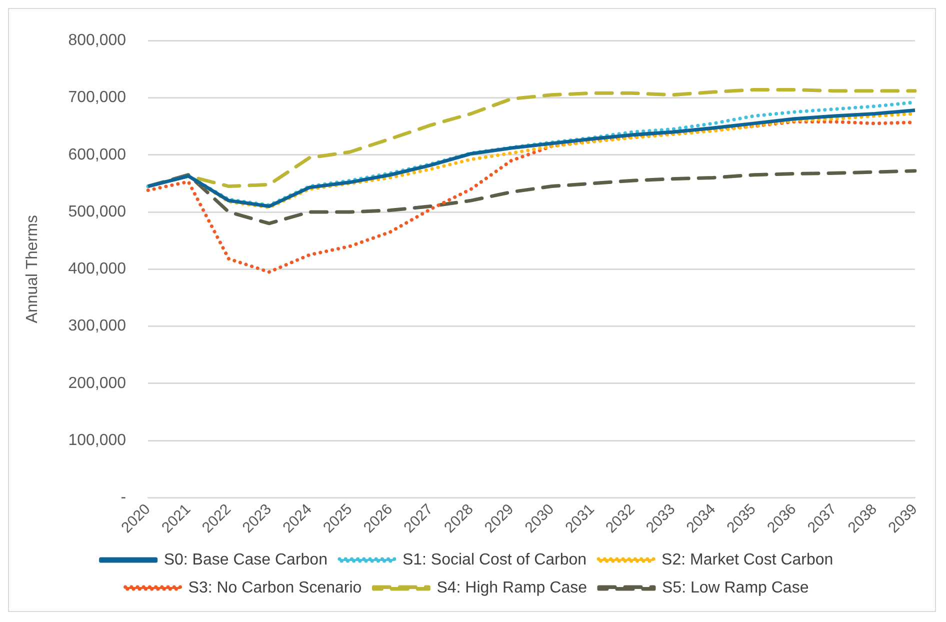 The image size is (946, 622). Describe the element at coordinates (512, 587) in the screenshot. I see `legend-label: S4: High Ramp Case` at that location.